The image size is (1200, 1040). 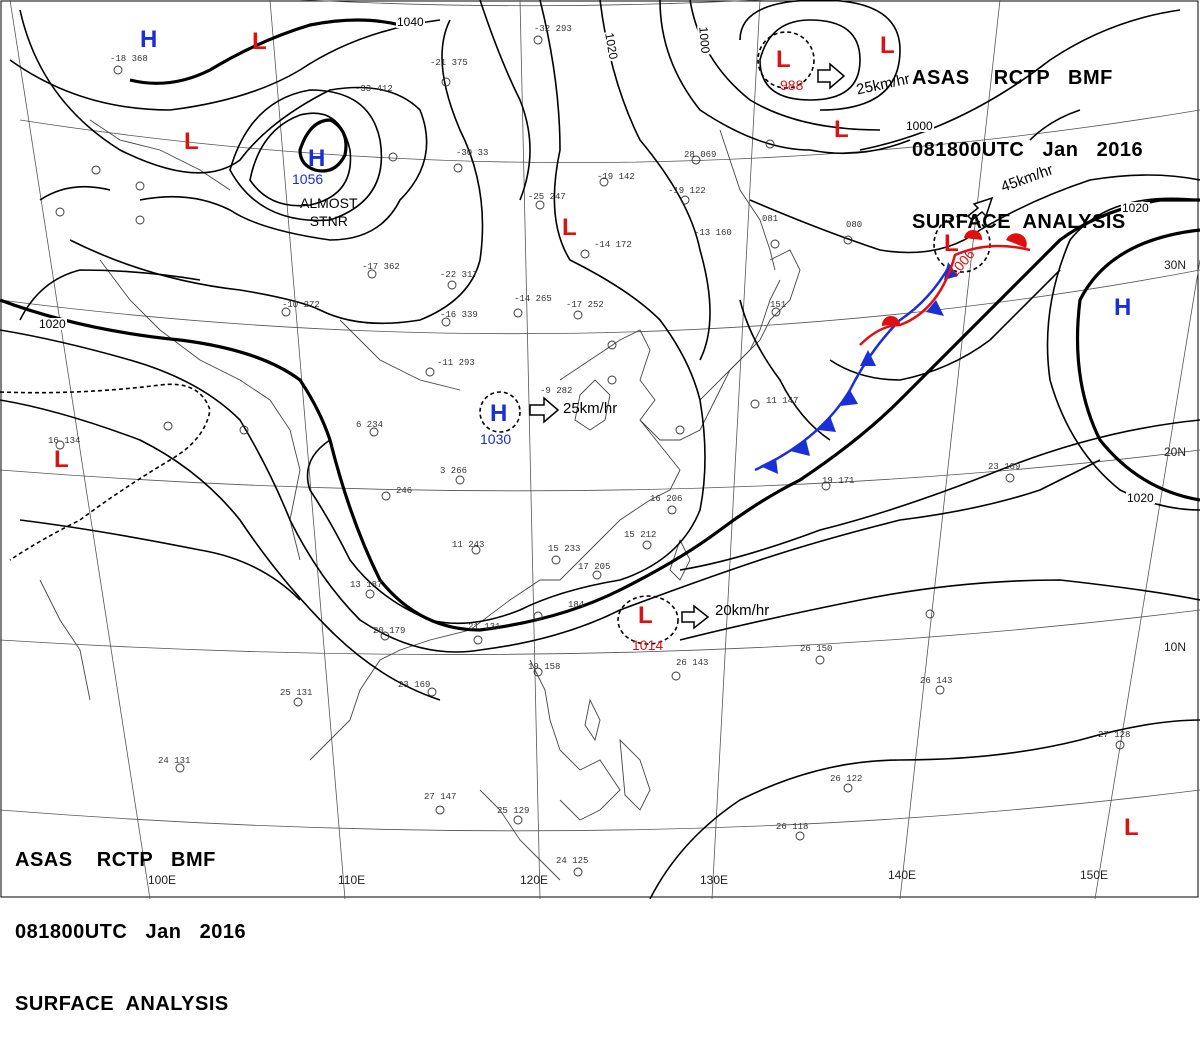 What do you see at coordinates (700, 155) in the screenshot?
I see `station-plot: 28 069` at bounding box center [700, 155].